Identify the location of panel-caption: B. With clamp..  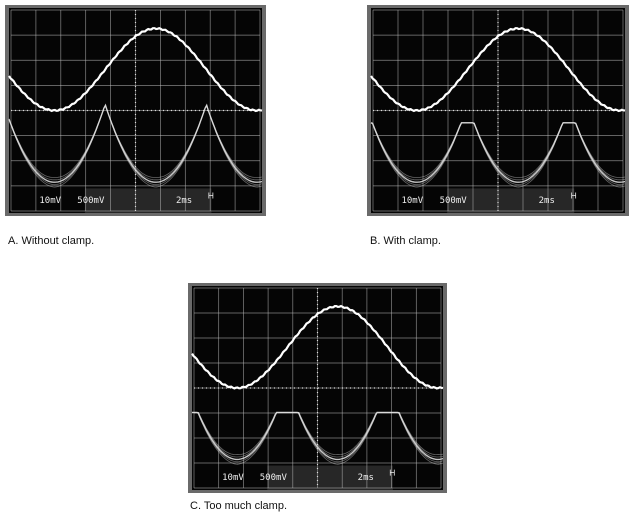
(405, 241).